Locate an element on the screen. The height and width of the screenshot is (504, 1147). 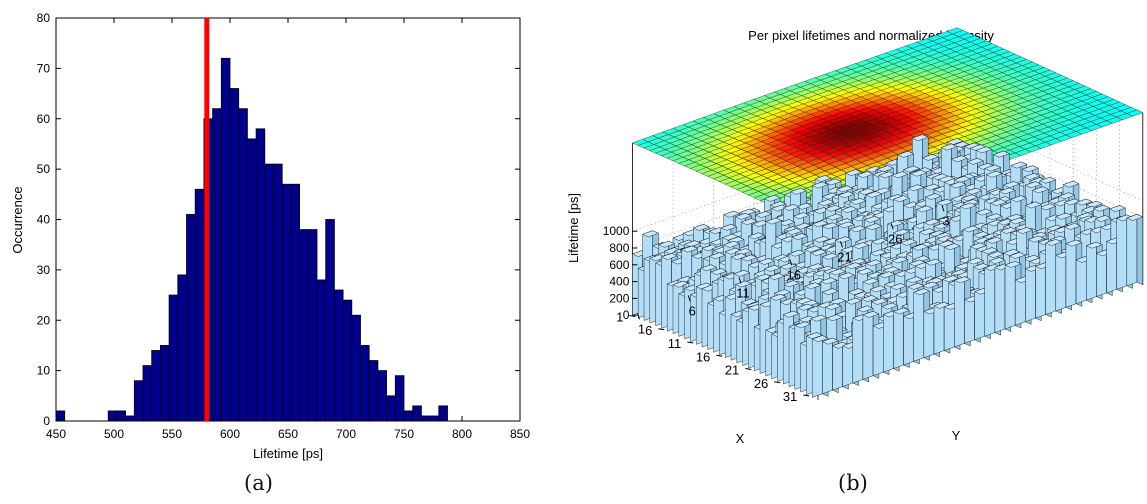
x-tick-label: 31 is located at coordinates (790, 396).